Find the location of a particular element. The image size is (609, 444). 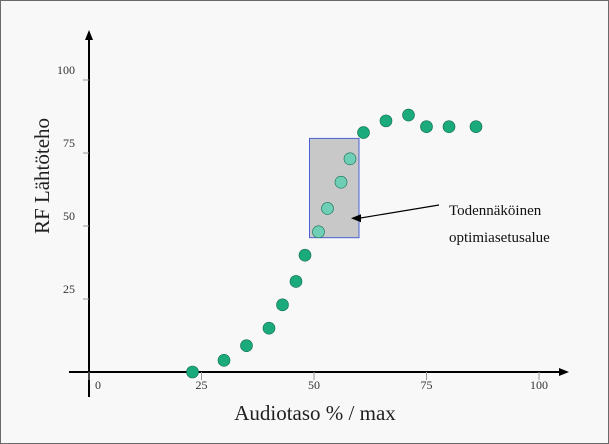

y-tick-label: 25 is located at coordinates (69, 289).